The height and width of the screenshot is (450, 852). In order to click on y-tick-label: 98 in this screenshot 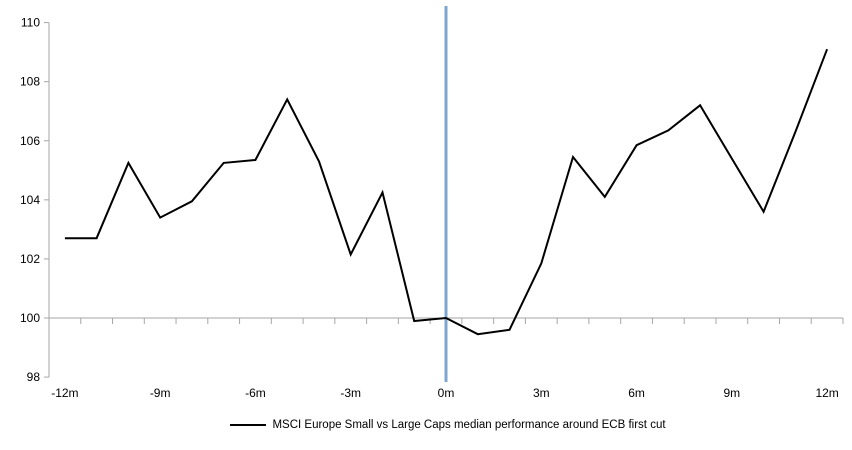, I will do `click(34, 377)`.